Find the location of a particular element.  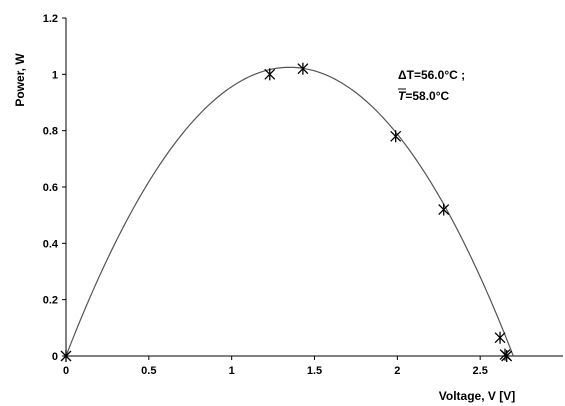

y-tick-label: 0 is located at coordinates (55, 357).